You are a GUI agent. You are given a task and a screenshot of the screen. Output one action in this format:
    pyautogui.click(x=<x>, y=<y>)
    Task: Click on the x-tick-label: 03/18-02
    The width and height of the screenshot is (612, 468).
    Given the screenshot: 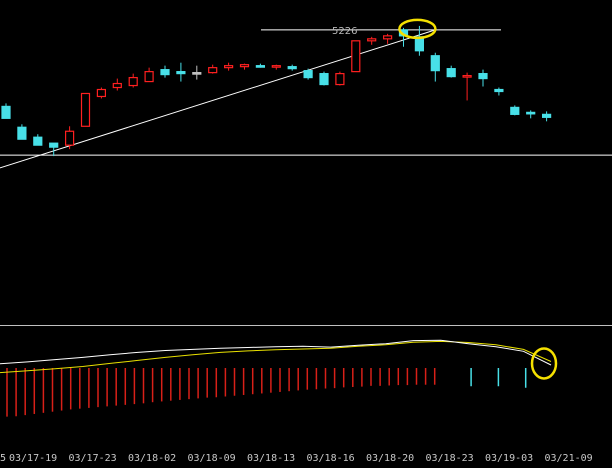 What is the action you would take?
    pyautogui.click(x=152, y=458)
    